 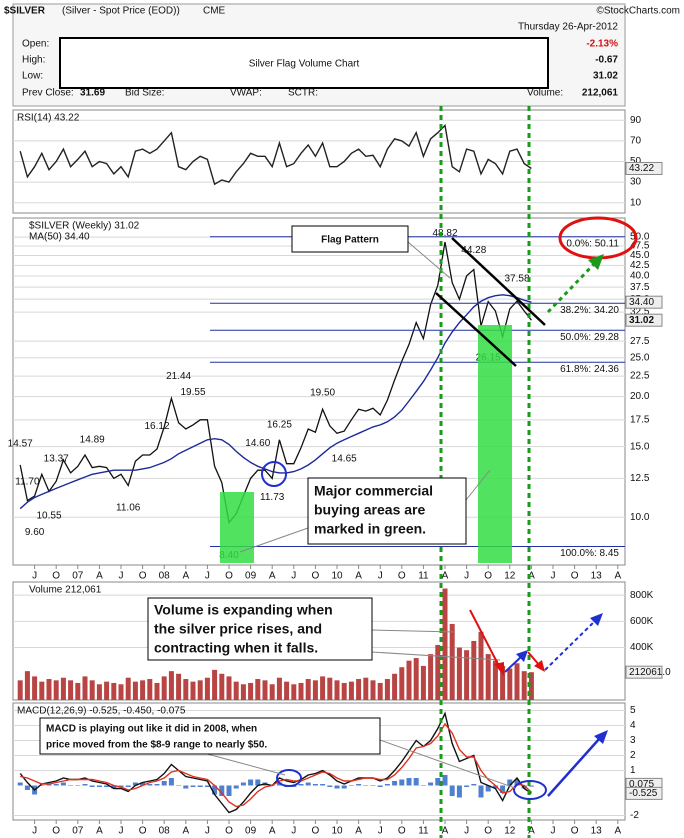 What do you see at coordinates (640, 357) in the screenshot?
I see `y-tick-label: 25.0` at bounding box center [640, 357].